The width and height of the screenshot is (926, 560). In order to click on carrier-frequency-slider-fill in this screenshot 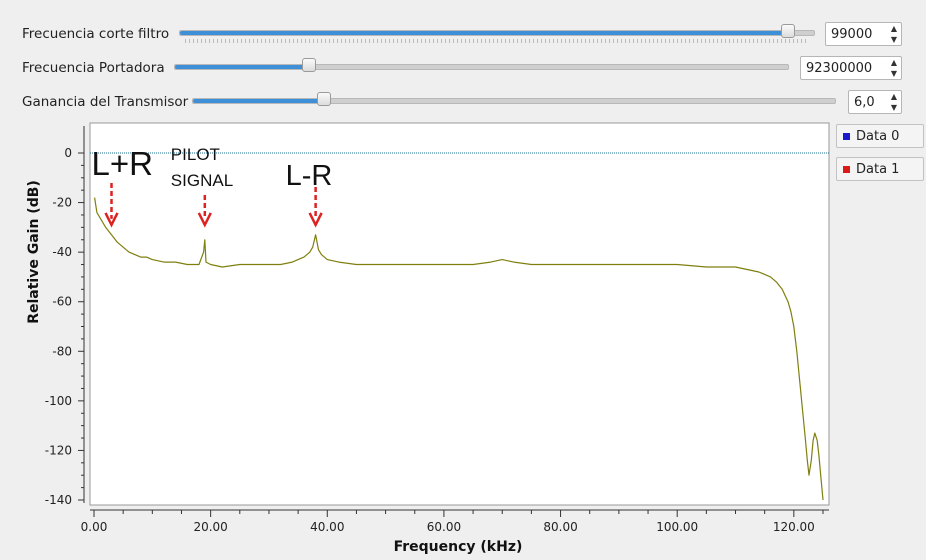, I will do `click(242, 67)`.